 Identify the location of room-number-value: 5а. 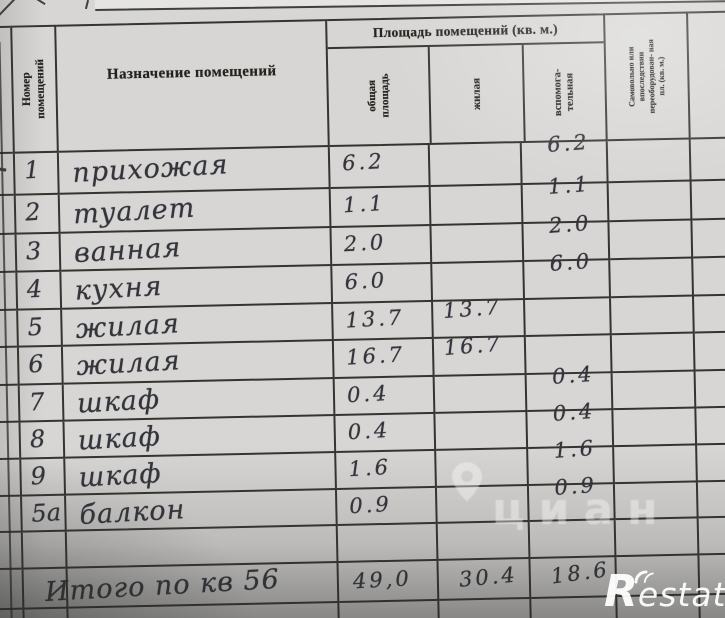
(46, 513).